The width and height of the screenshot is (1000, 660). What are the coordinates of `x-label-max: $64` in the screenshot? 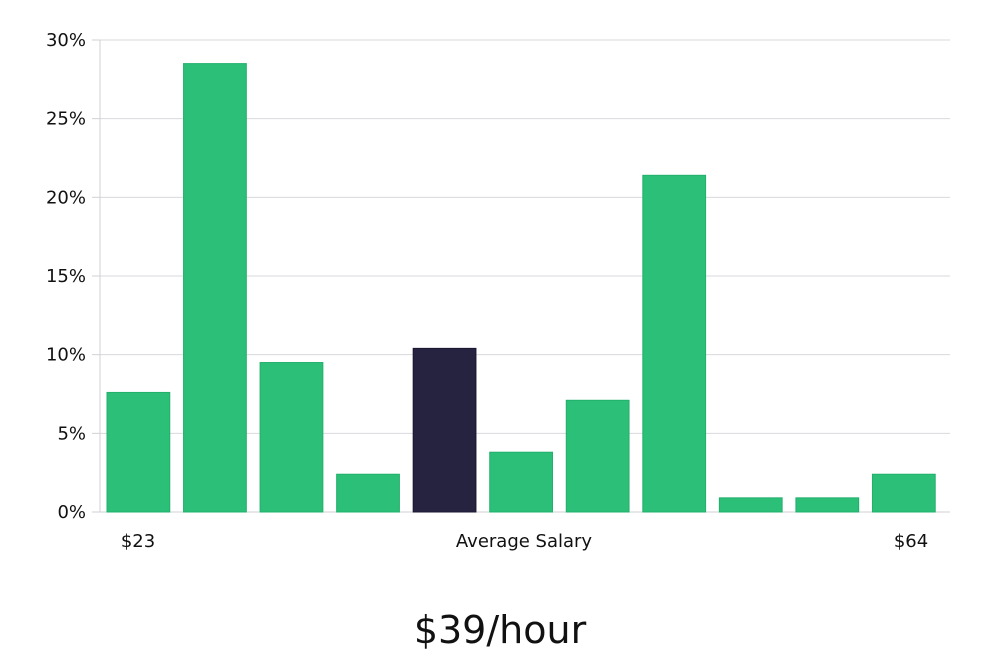 It's located at (911, 541).